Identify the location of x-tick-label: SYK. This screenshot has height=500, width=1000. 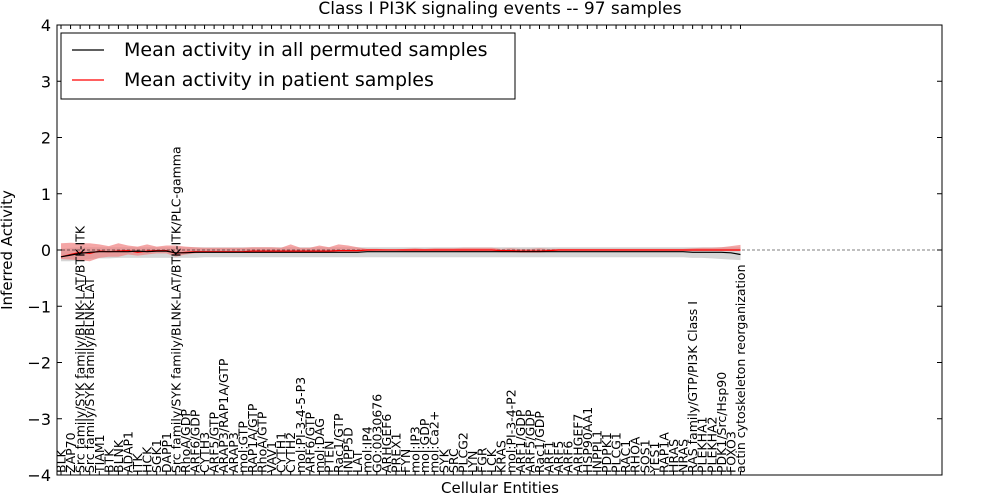
(443, 460).